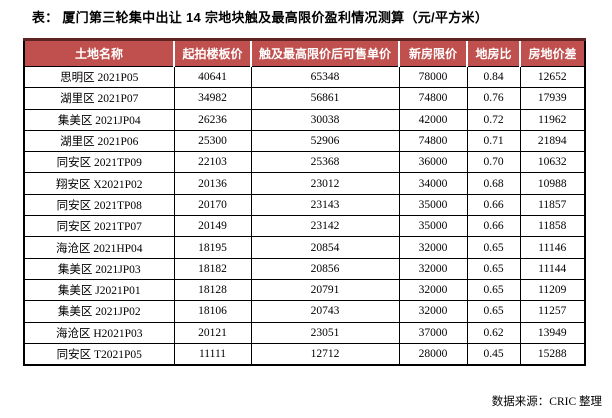 The height and width of the screenshot is (418, 612). Describe the element at coordinates (99, 53) in the screenshot. I see `column-header-land-name: 土地名称` at that location.